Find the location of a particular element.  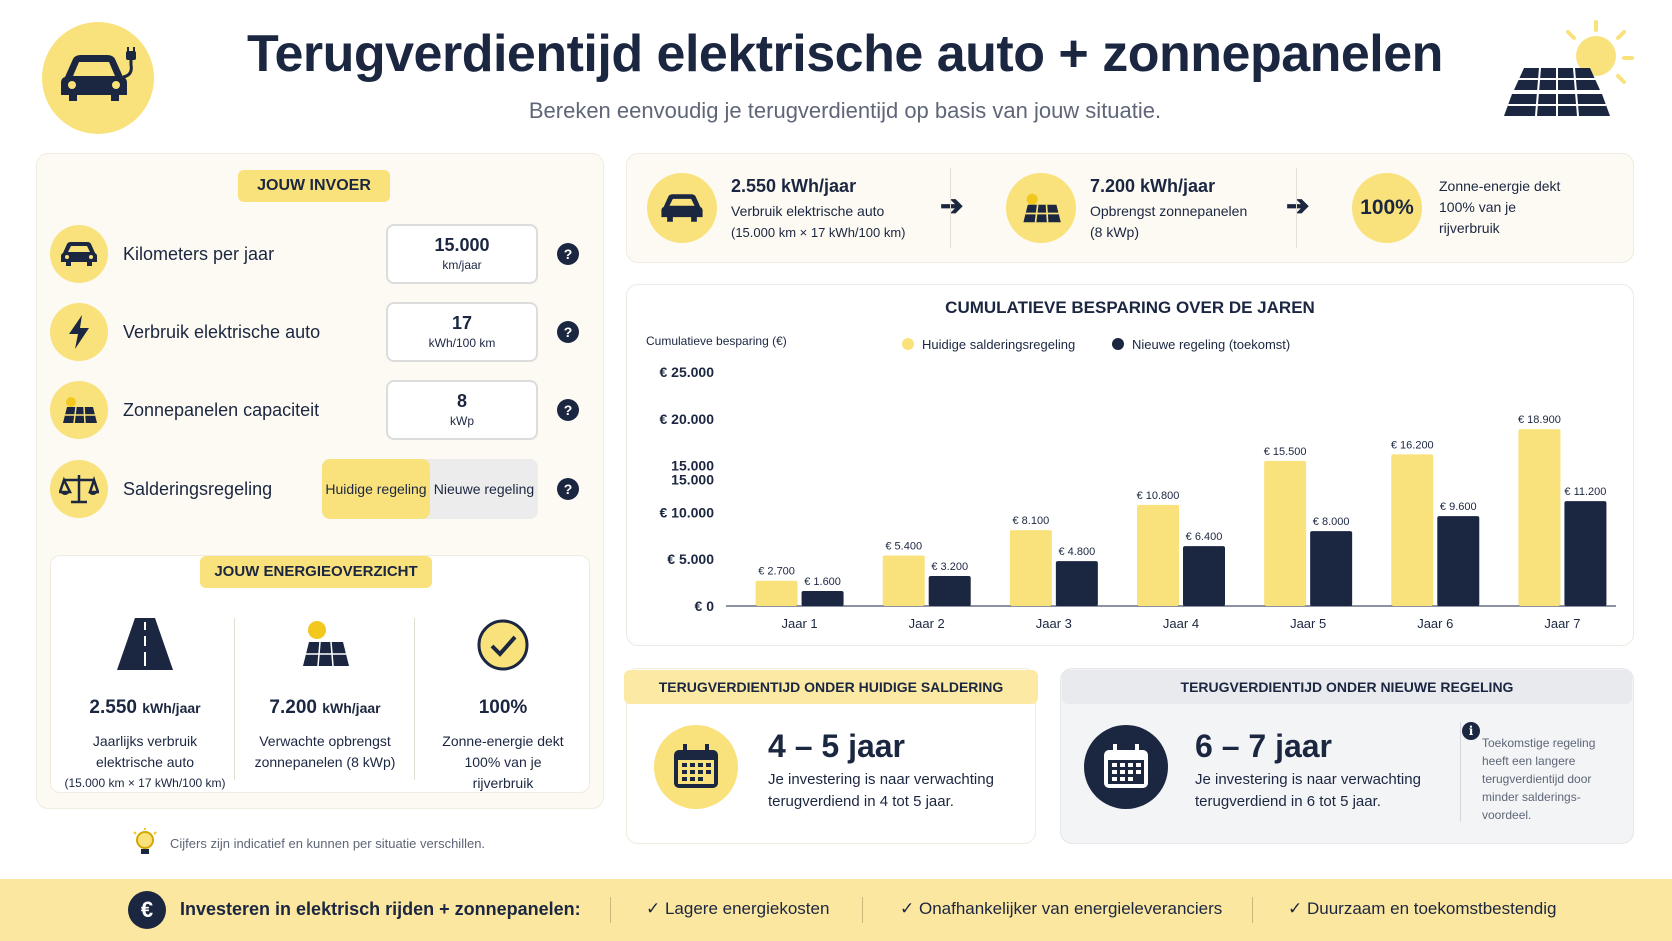

check-circle-icon is located at coordinates (503, 645).